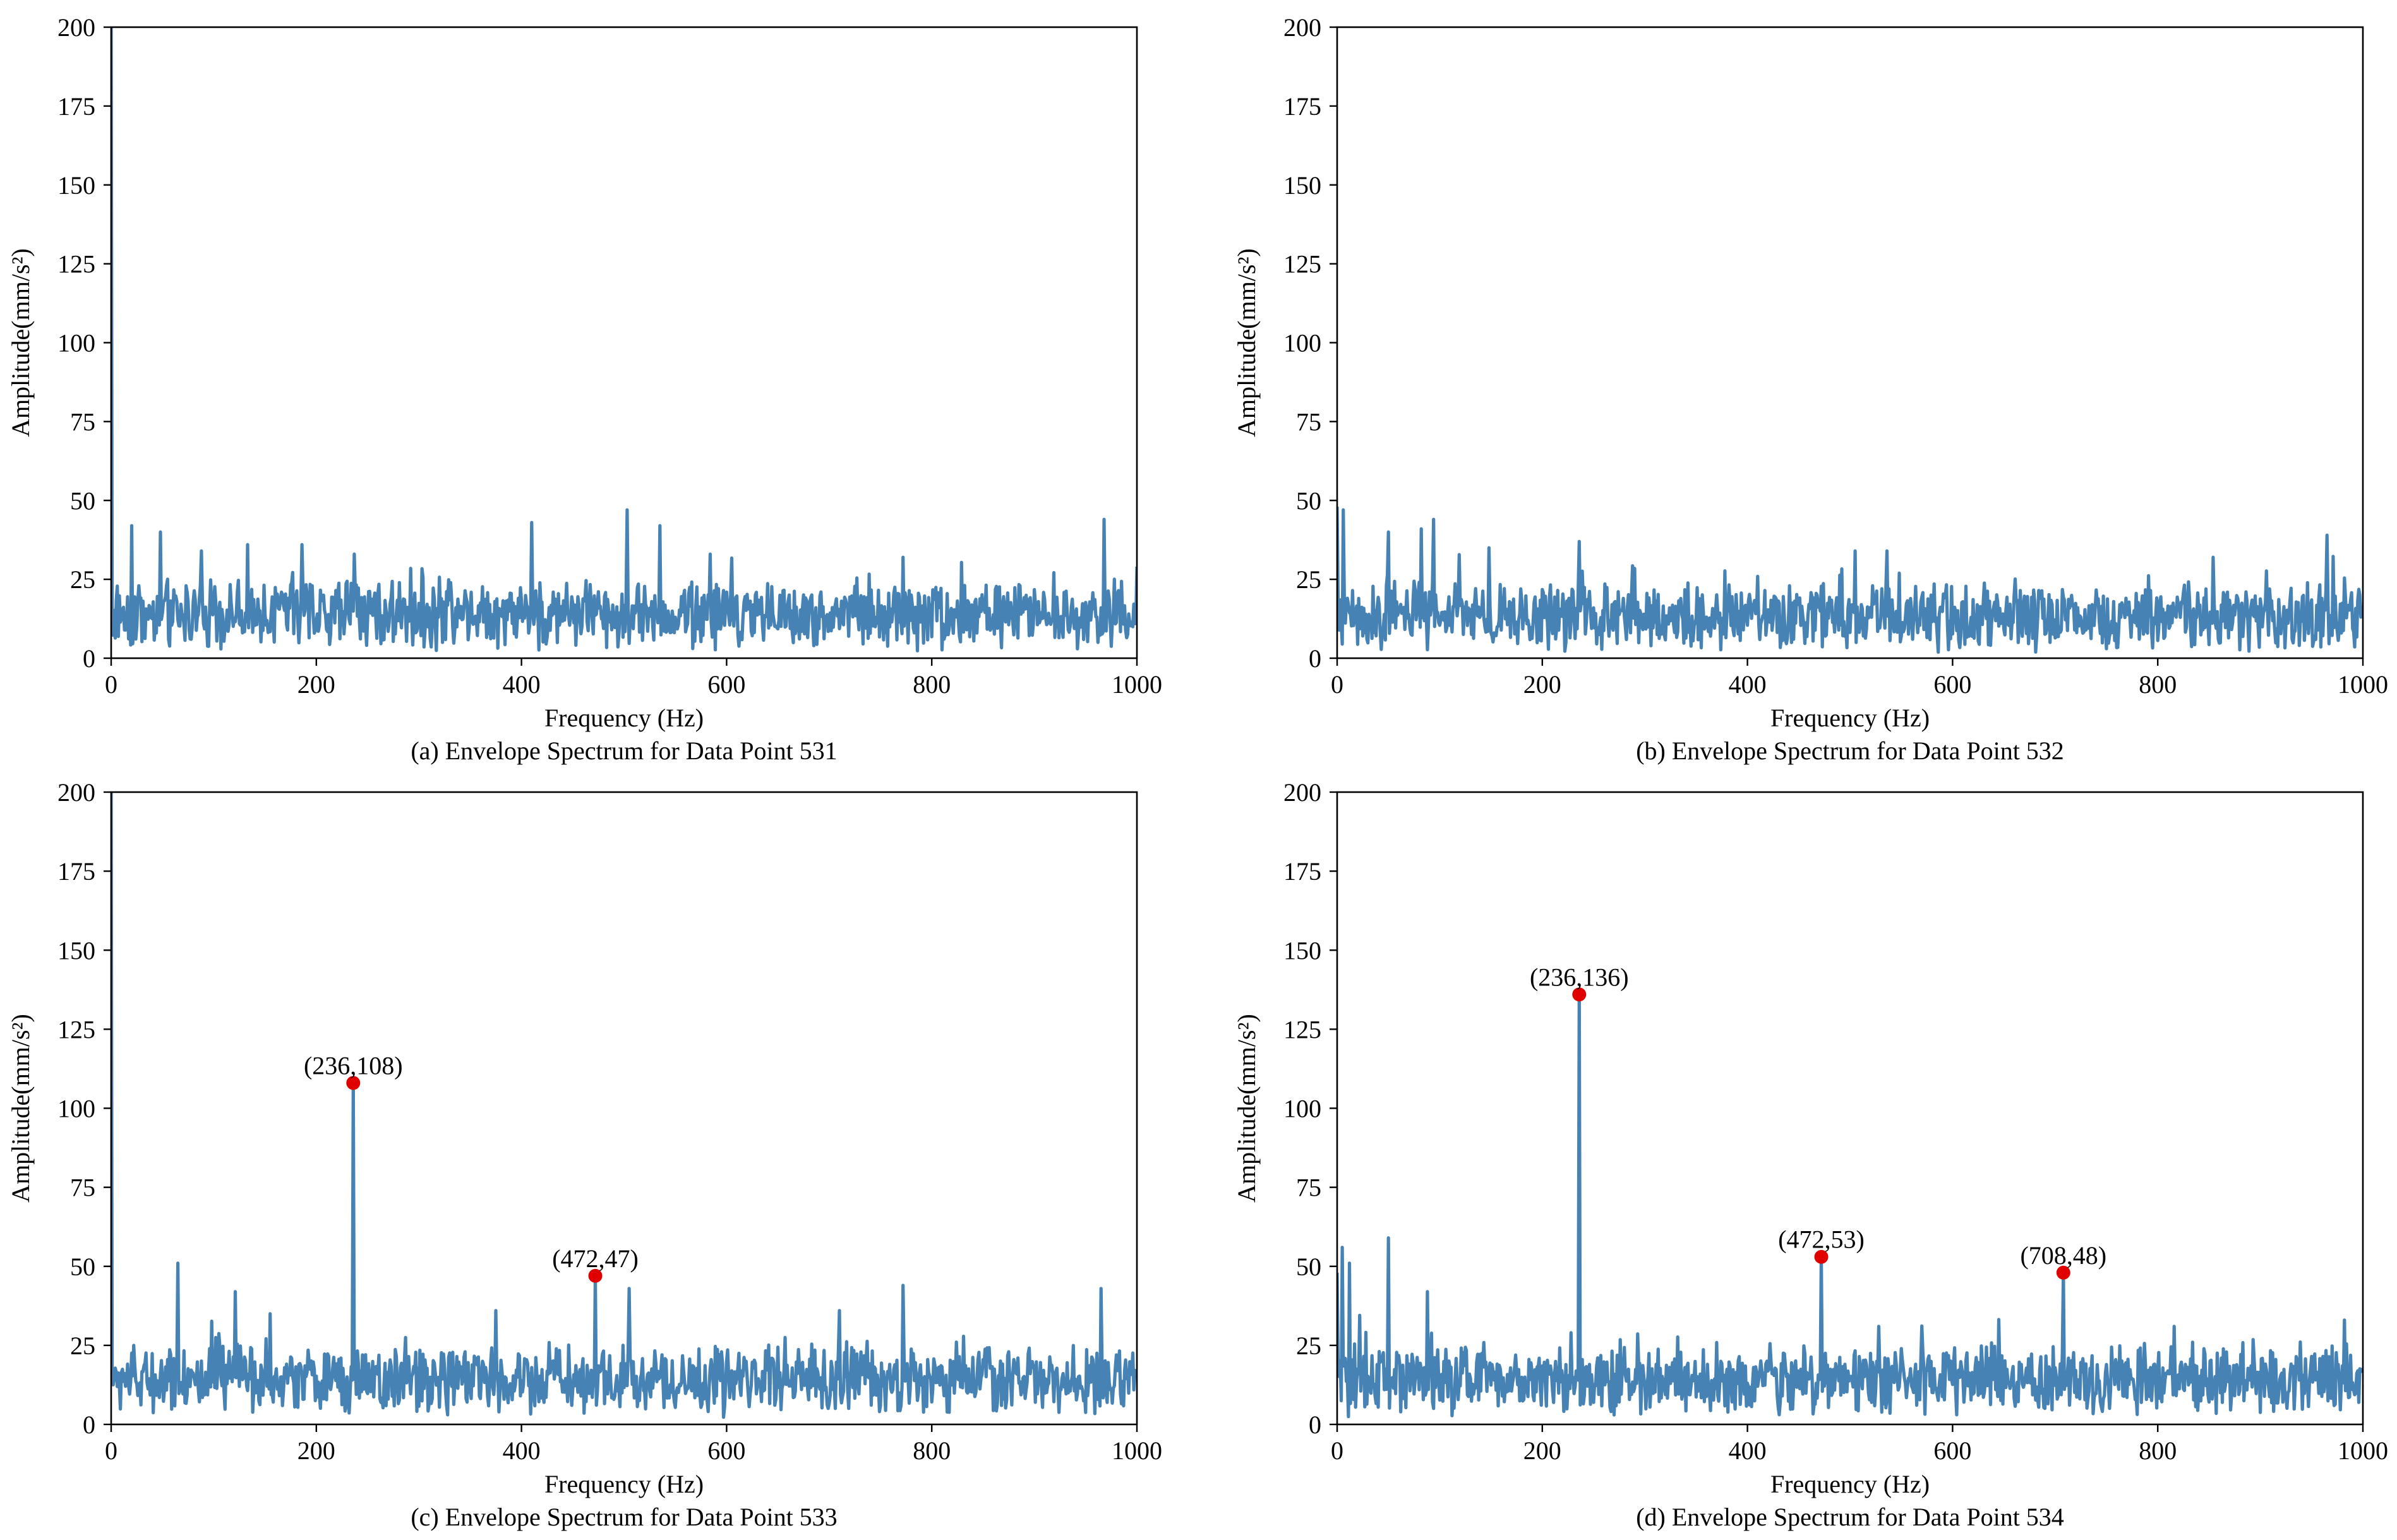 The height and width of the screenshot is (1540, 2397). What do you see at coordinates (2063, 1255) in the screenshot?
I see `peak-label: (708,48)` at bounding box center [2063, 1255].